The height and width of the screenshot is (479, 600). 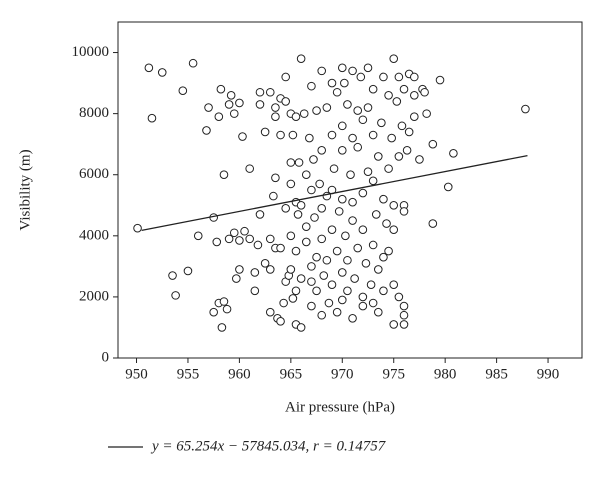 What do you see at coordinates (334, 192) in the screenshot?
I see `fit-line` at bounding box center [334, 192].